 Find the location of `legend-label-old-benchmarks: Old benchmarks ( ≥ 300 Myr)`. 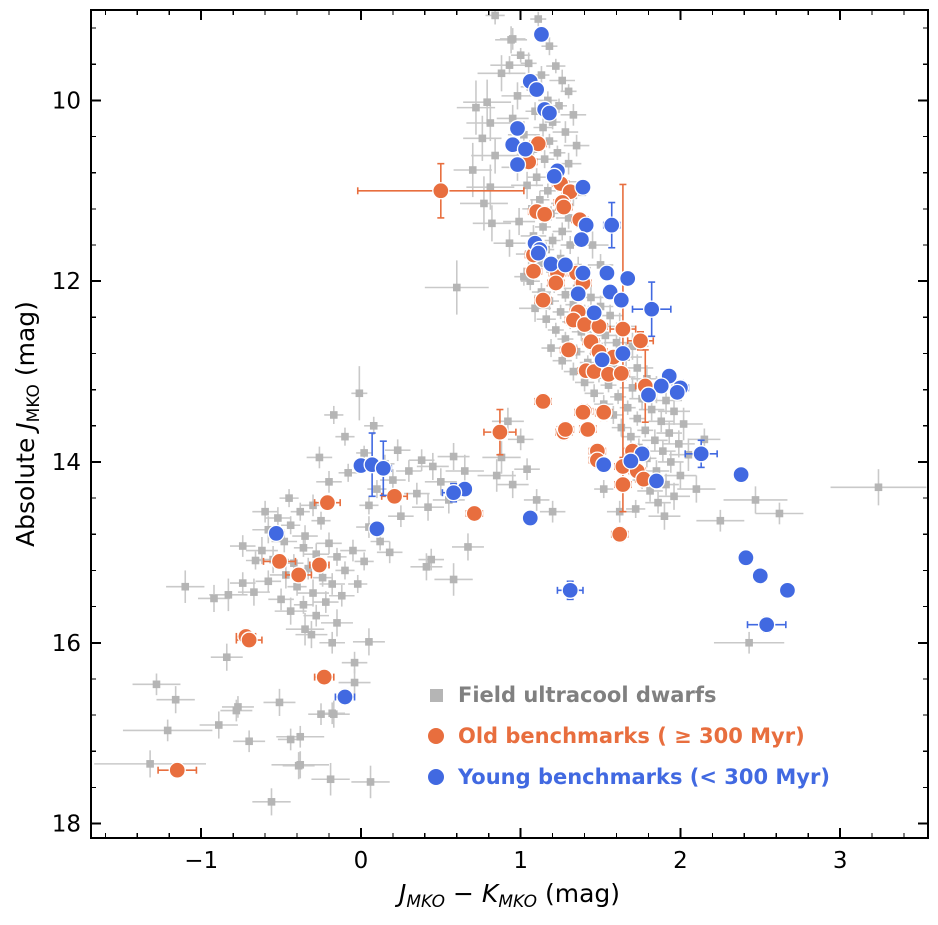

legend-label-old-benchmarks: Old benchmarks ( ≥ 300 Myr) is located at coordinates (631, 736).